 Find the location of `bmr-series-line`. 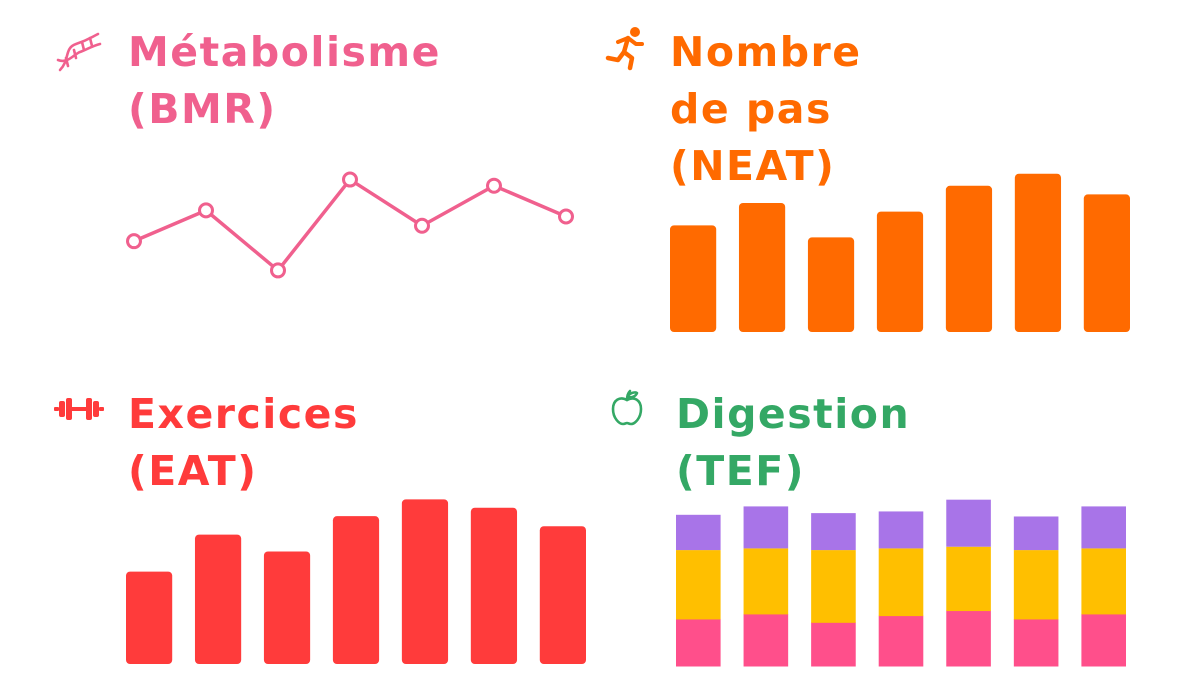

bmr-series-line is located at coordinates (350, 225).